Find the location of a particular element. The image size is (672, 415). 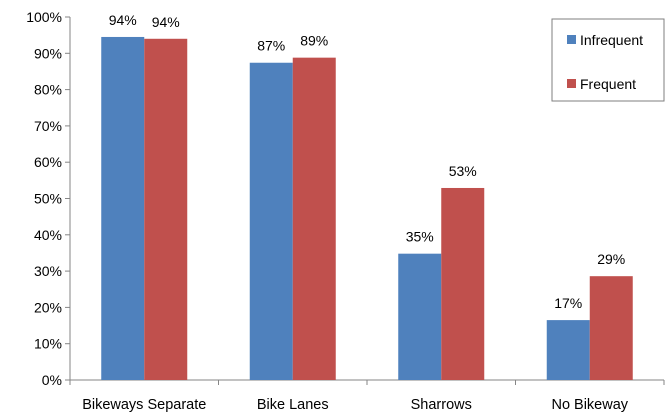

data-label: 29% is located at coordinates (611, 259).